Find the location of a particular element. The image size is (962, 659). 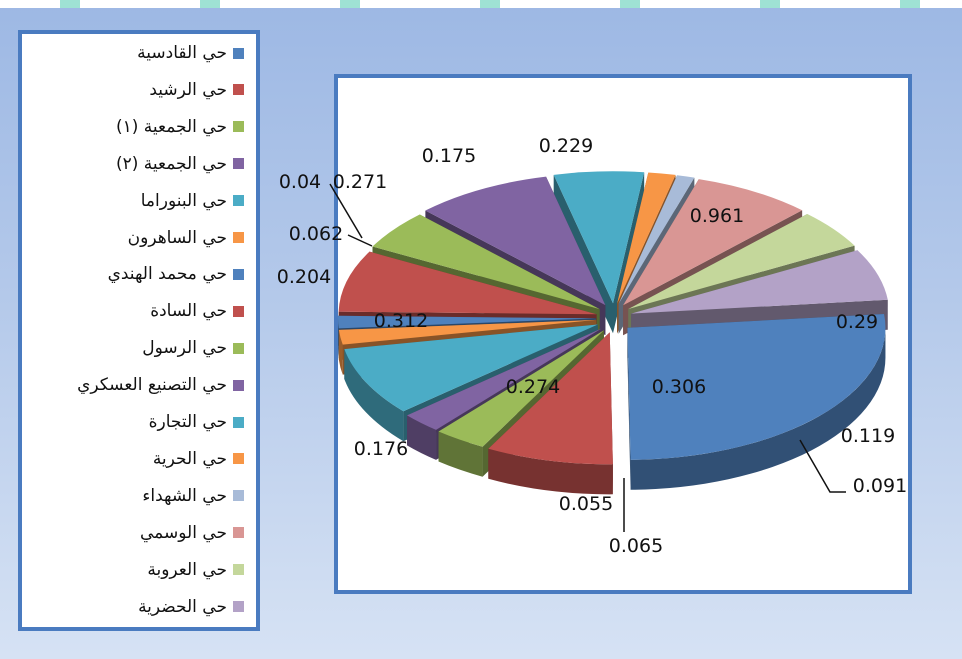

legend-label: حي التصنيع العسكري is located at coordinates (152, 385).